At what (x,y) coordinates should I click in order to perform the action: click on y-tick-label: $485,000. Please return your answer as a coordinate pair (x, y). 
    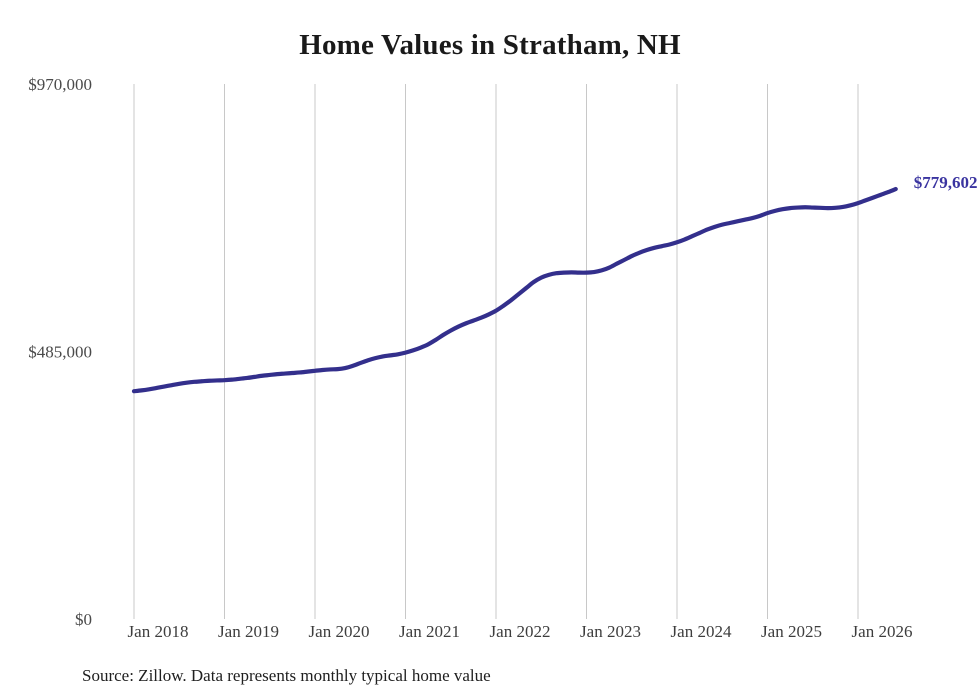
    Looking at the image, I should click on (60, 352).